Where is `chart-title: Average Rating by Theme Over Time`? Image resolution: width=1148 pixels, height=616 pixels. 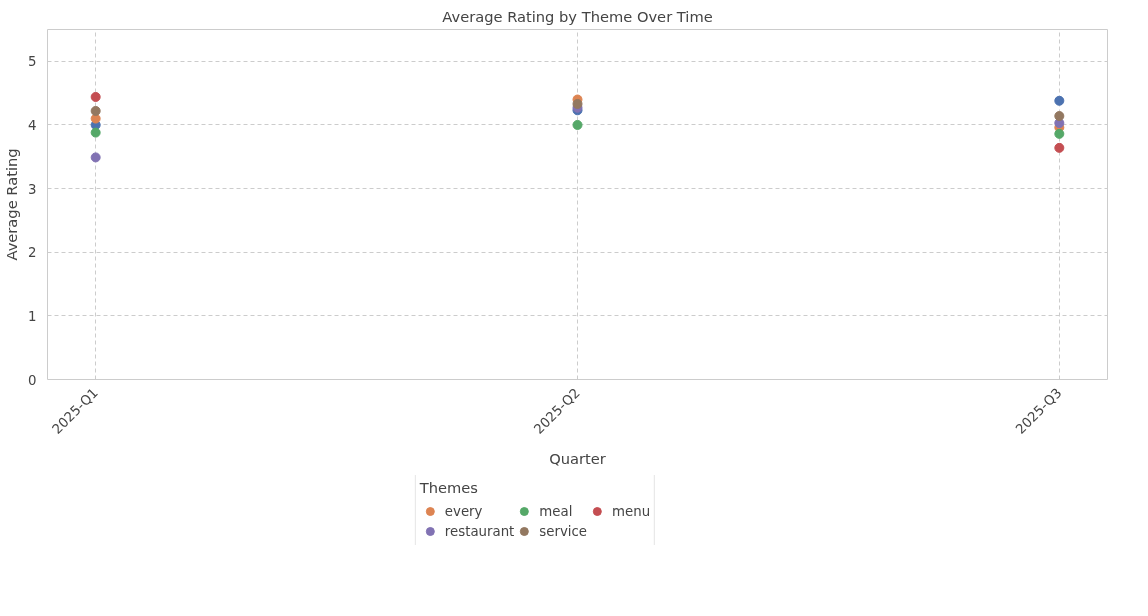 chart-title: Average Rating by Theme Over Time is located at coordinates (577, 16).